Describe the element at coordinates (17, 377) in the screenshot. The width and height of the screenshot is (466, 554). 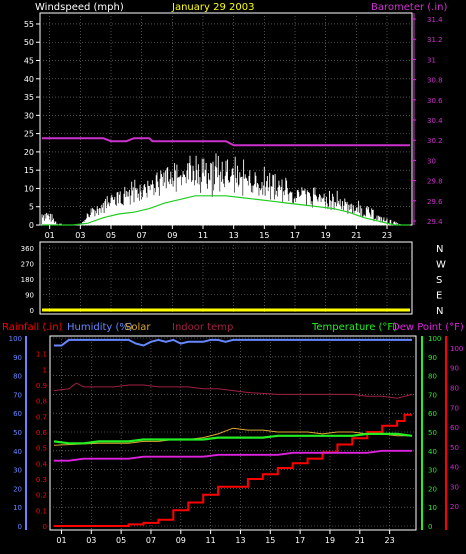
I see `humidity-tick-label: 80` at that location.